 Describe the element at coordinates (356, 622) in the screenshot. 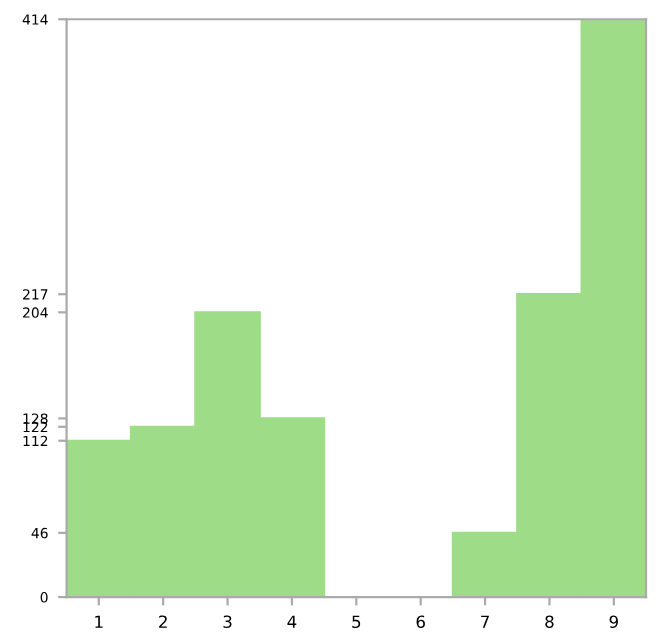

I see `x-tick-label: 5` at that location.